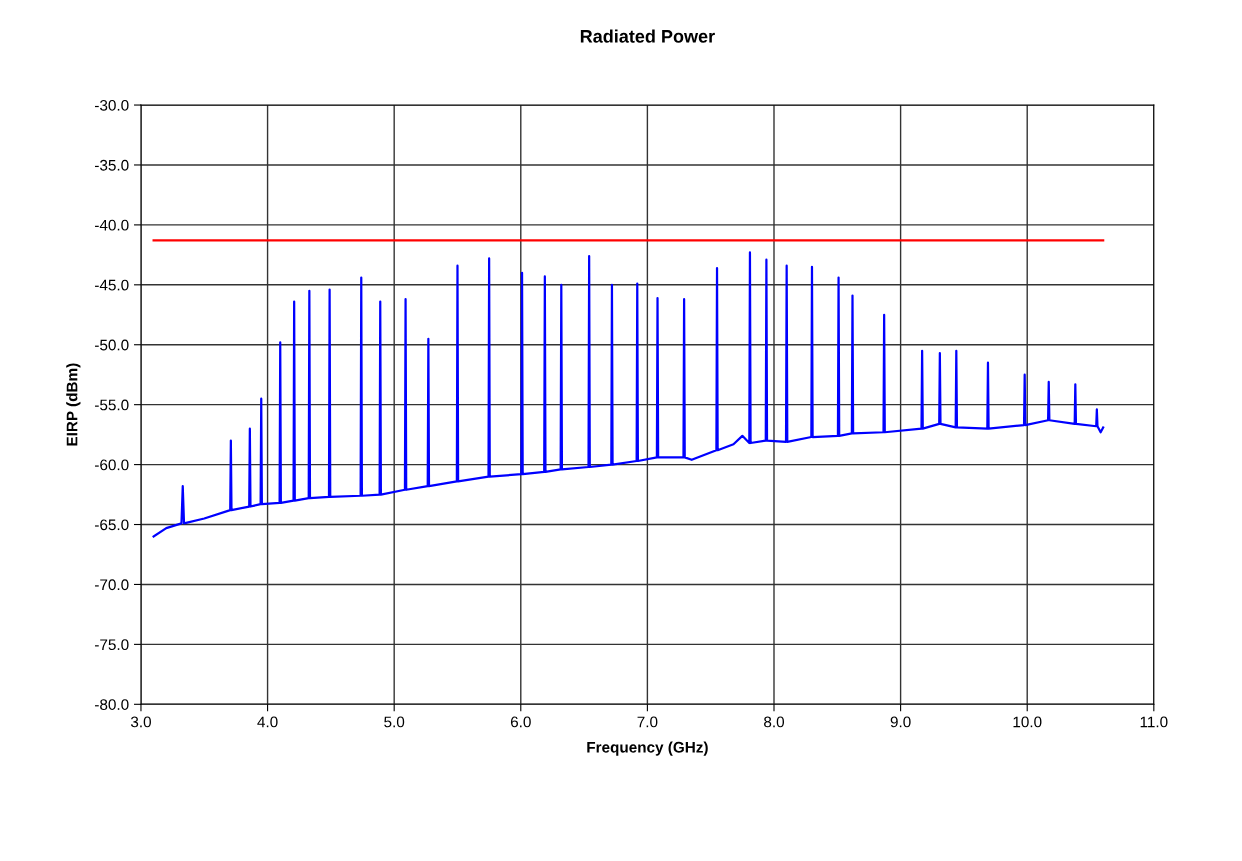  Describe the element at coordinates (1154, 722) in the screenshot. I see `x-tick-label: 11.0` at that location.